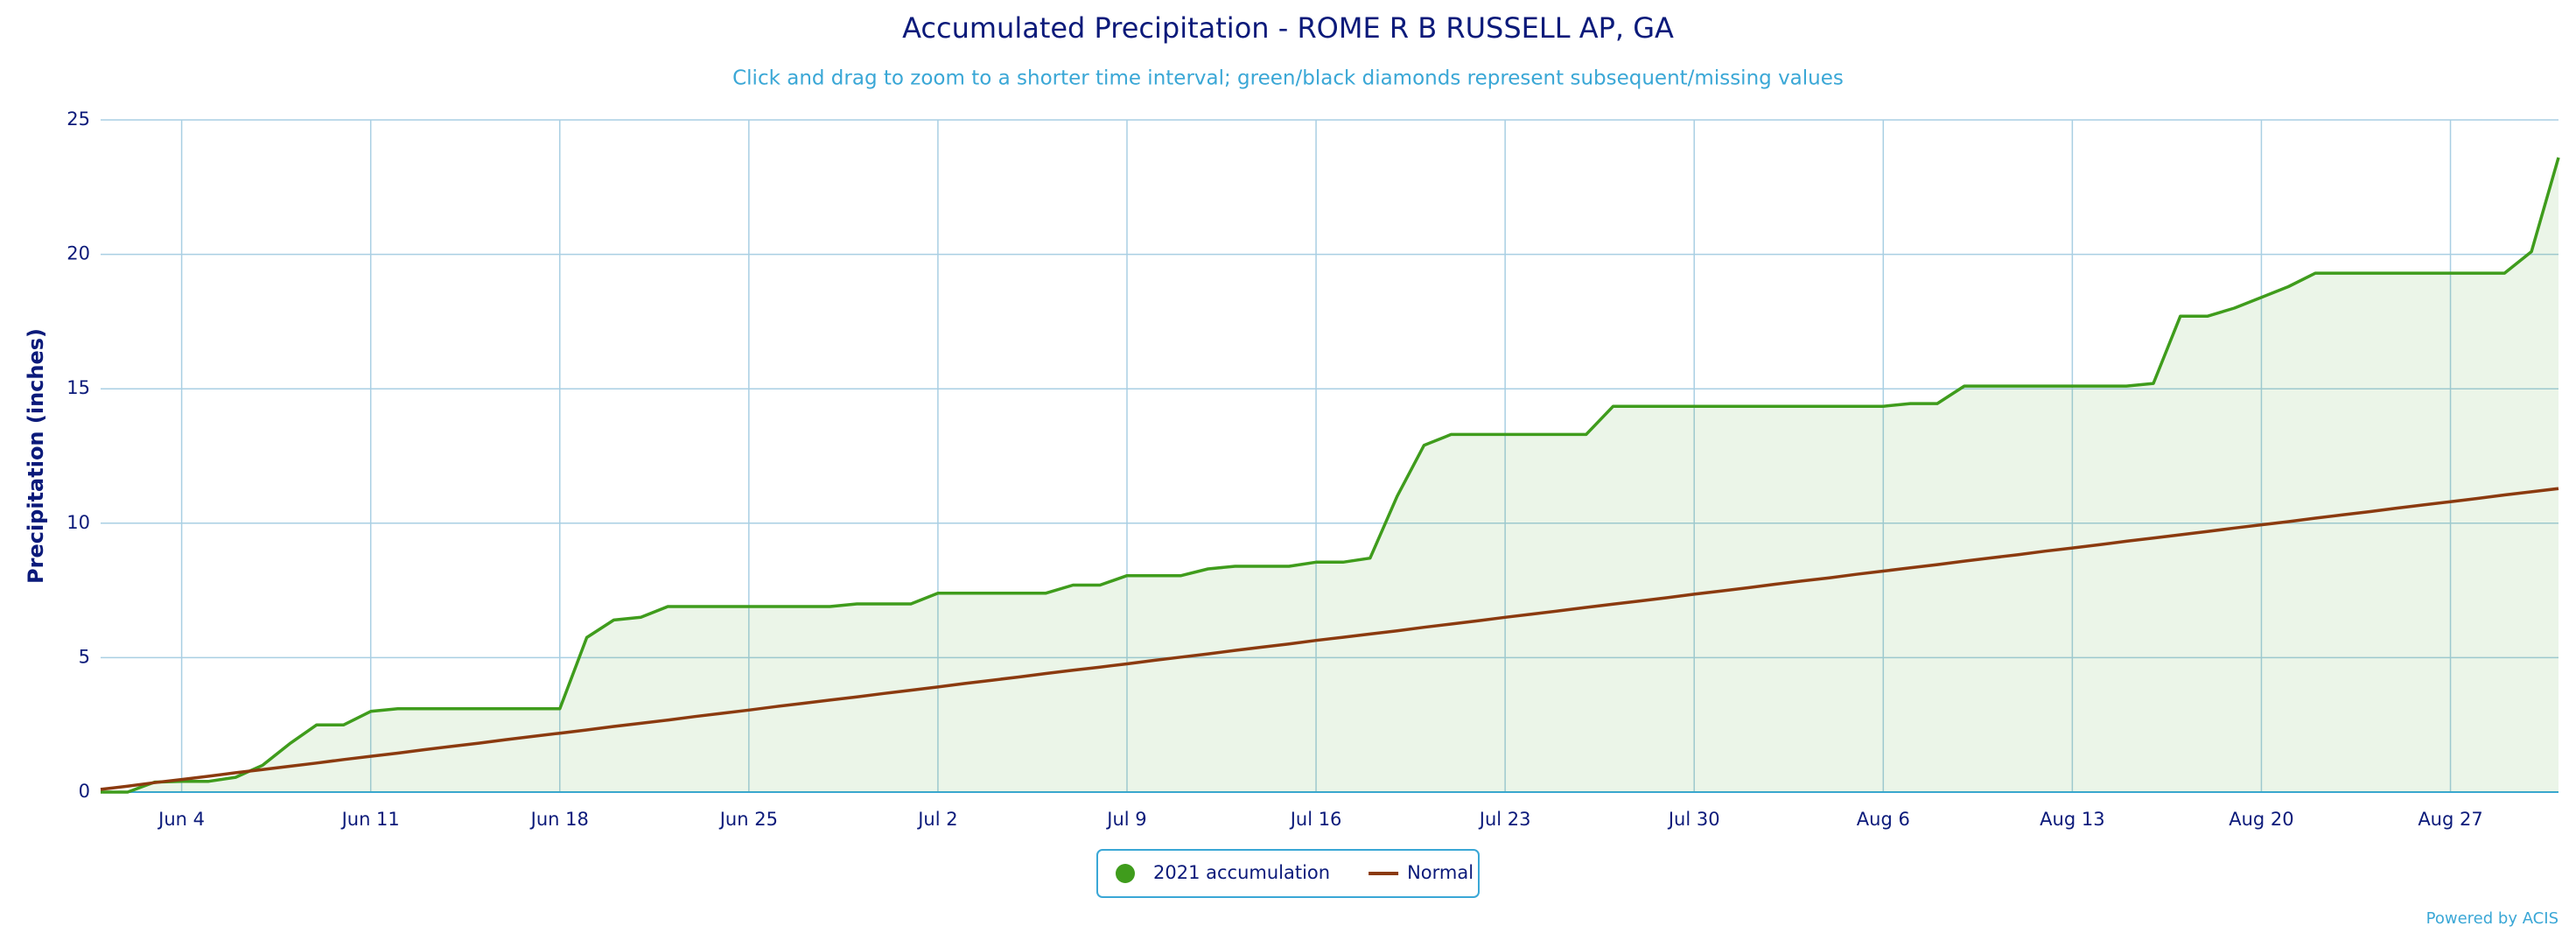 The width and height of the screenshot is (2576, 933). Describe the element at coordinates (78, 119) in the screenshot. I see `y-tick-label: 25` at that location.